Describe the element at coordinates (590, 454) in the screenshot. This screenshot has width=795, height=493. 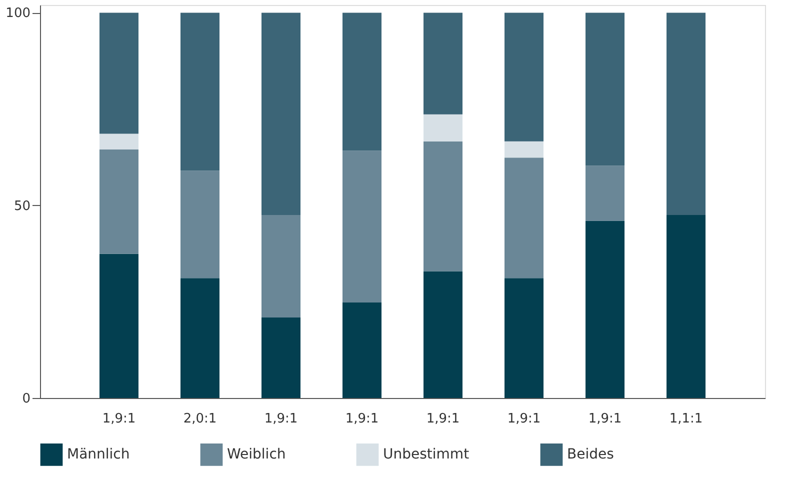
I see `legend-label: Beides` at that location.